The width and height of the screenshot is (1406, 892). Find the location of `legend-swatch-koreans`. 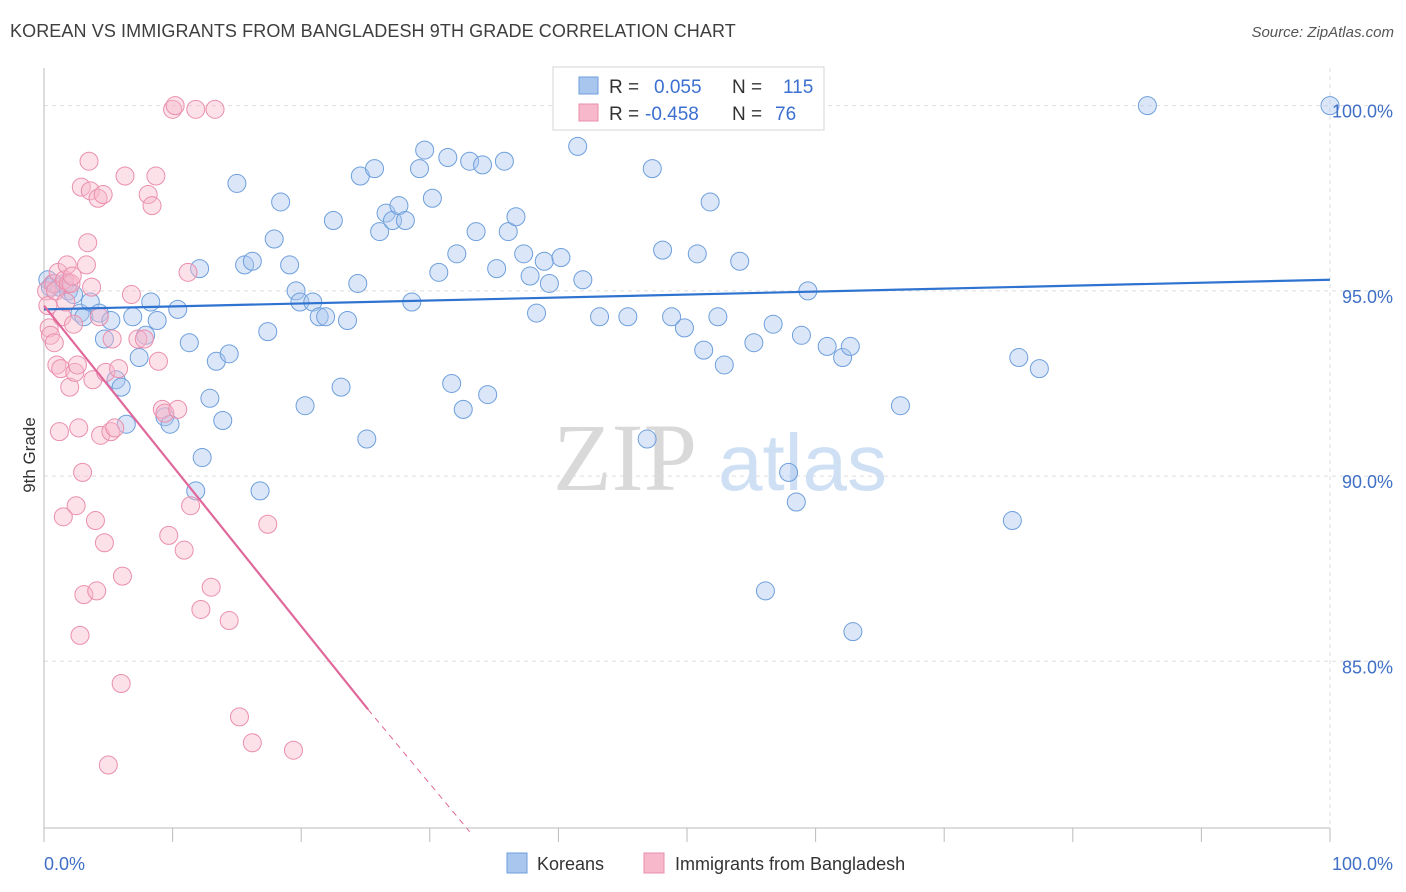

legend-swatch-koreans is located at coordinates (517, 863).